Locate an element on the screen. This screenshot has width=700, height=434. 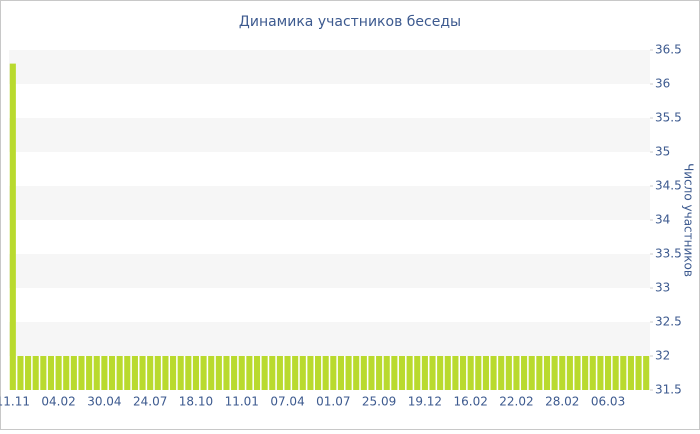
y-tick-label: 34.5 is located at coordinates (668, 186).